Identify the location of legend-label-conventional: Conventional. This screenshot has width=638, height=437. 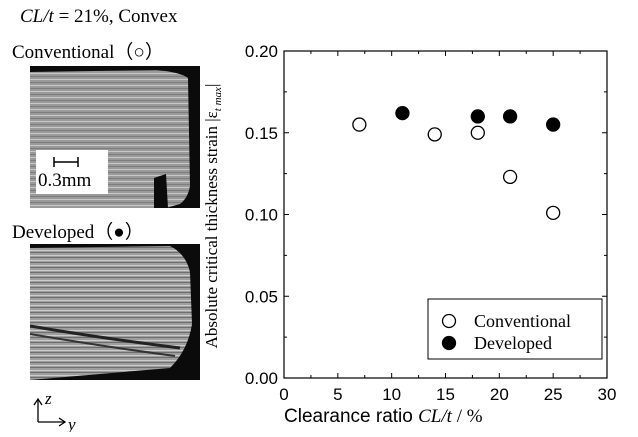
(522, 321).